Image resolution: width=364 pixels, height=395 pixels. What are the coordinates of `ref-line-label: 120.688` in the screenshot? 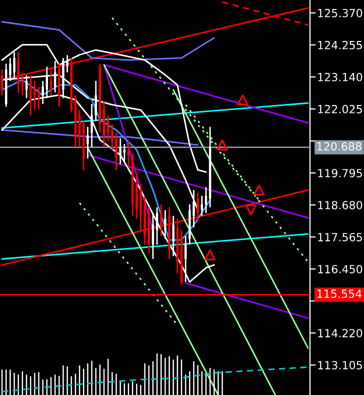 It's located at (339, 146).